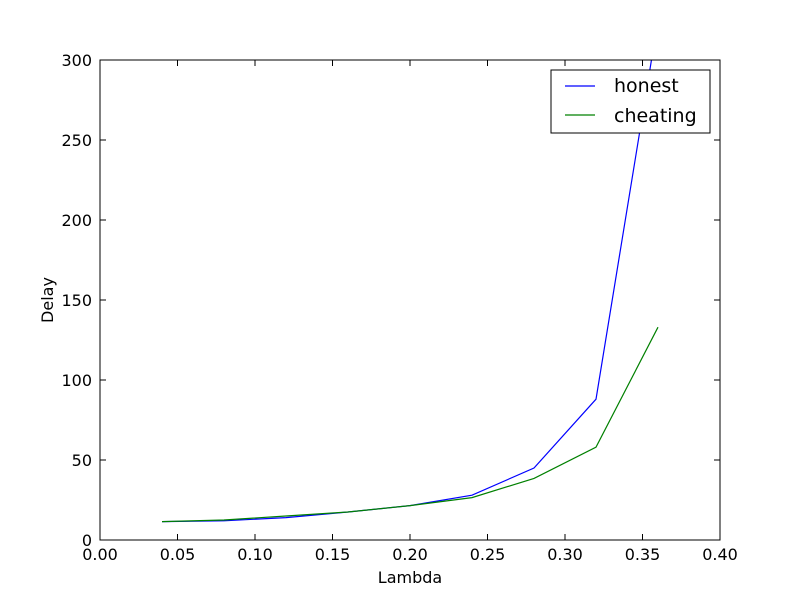 This screenshot has width=800, height=604. I want to click on x-tick-label: 0.10, so click(255, 554).